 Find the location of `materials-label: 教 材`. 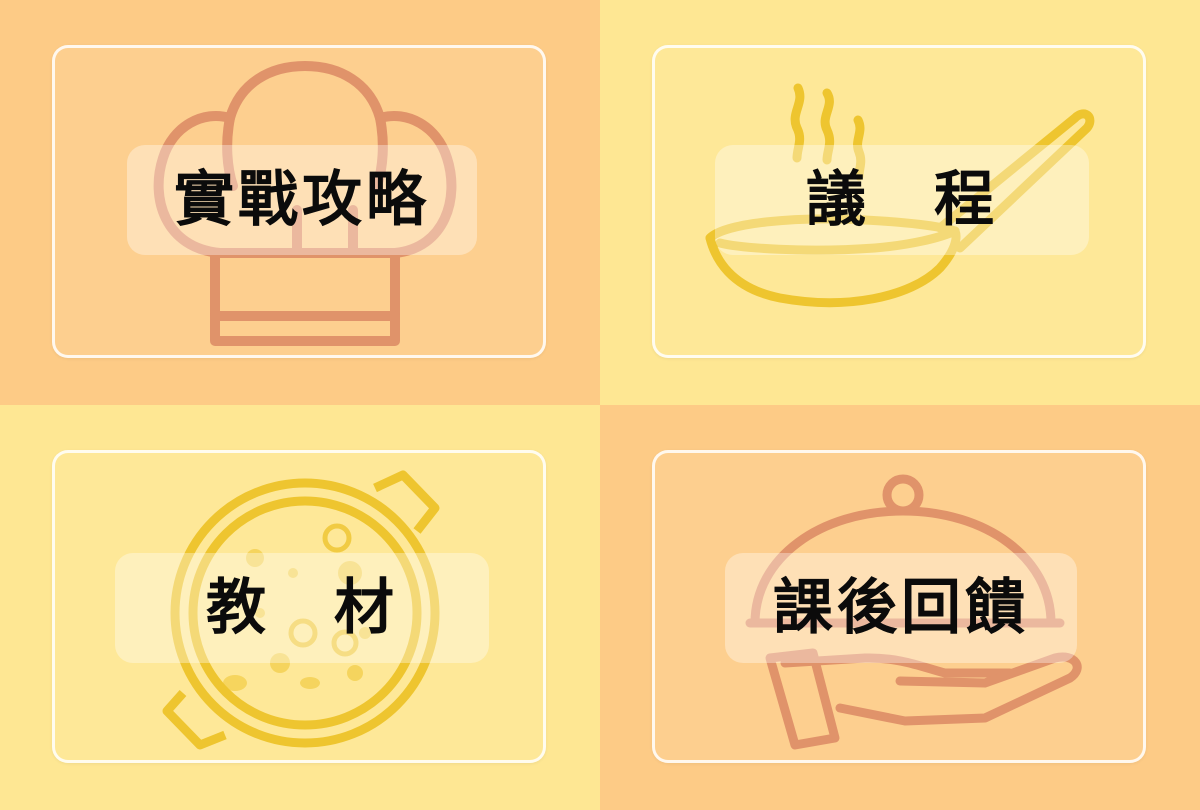

materials-label: 教 材 is located at coordinates (302, 608).